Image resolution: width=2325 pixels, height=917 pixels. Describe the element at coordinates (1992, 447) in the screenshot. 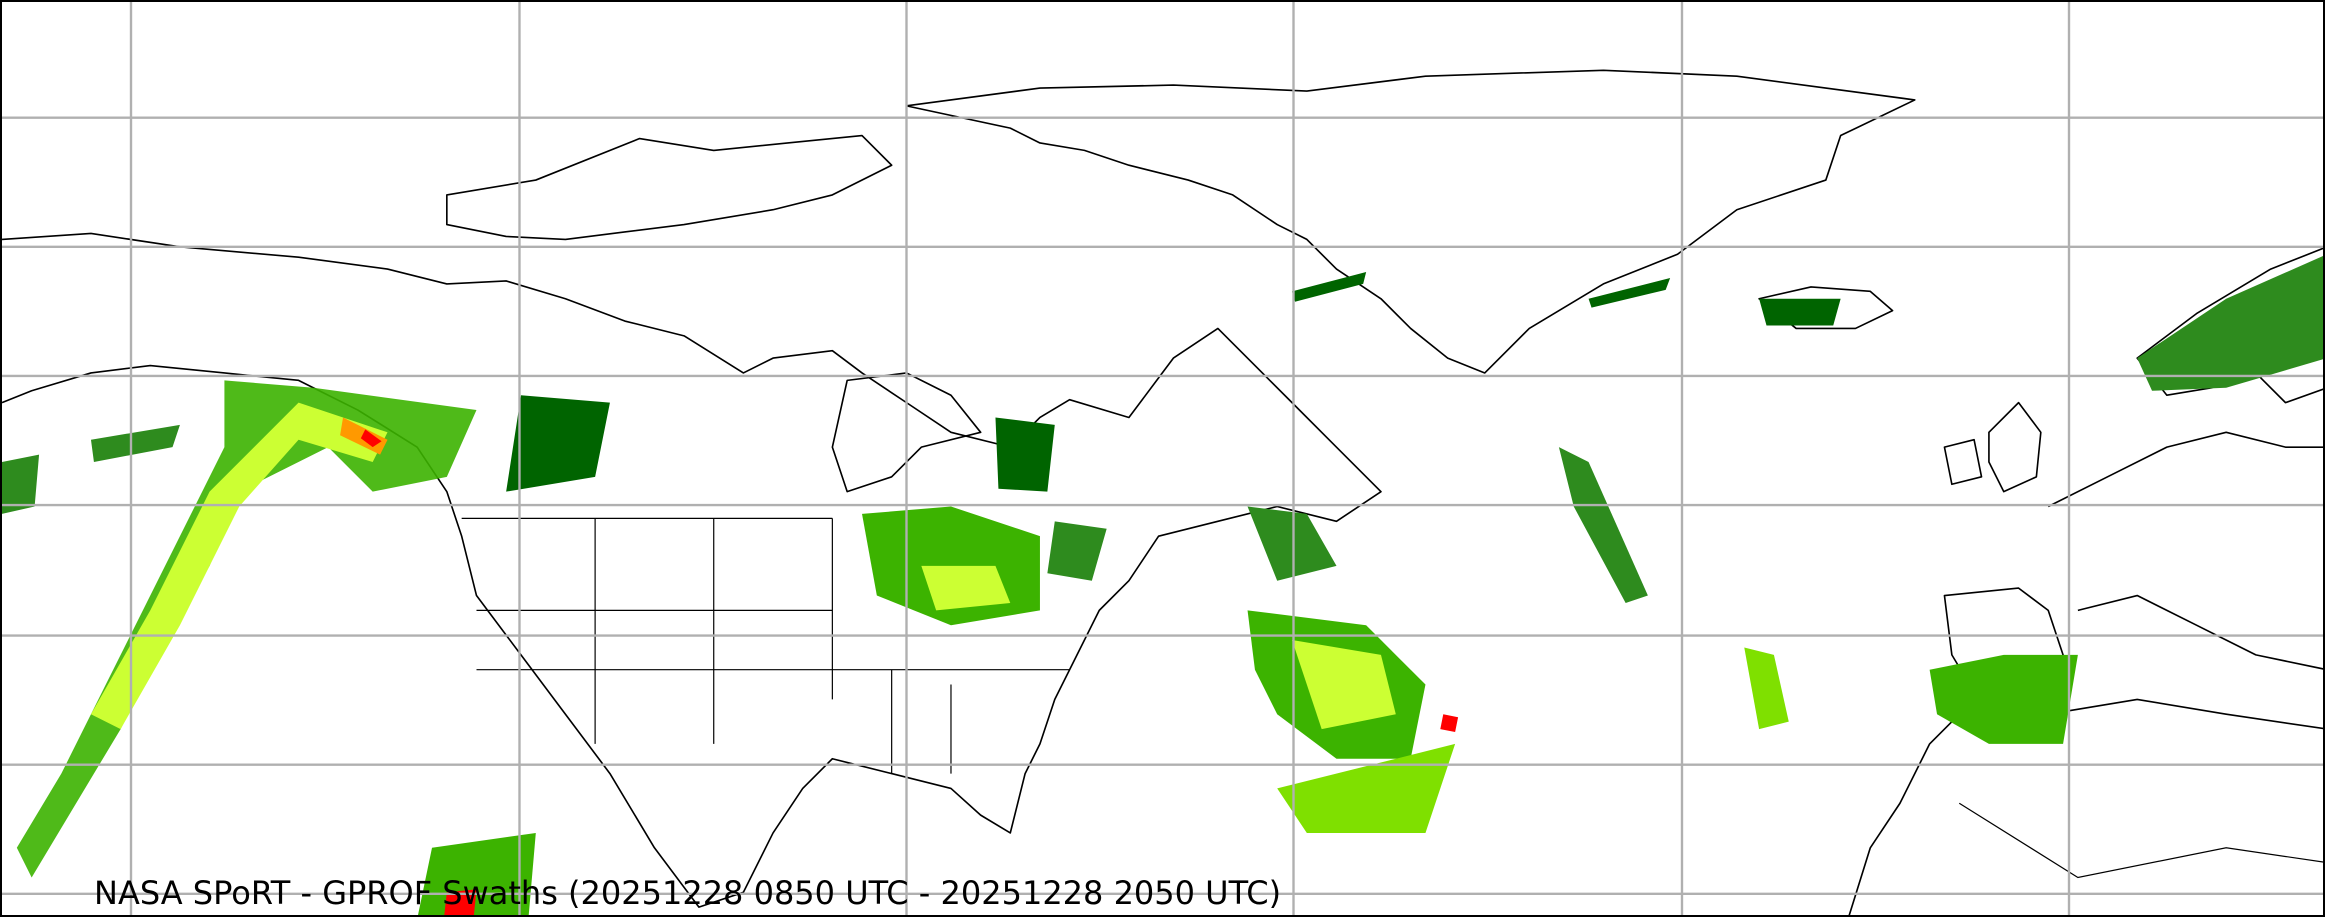

I see `british-isles-coast` at that location.